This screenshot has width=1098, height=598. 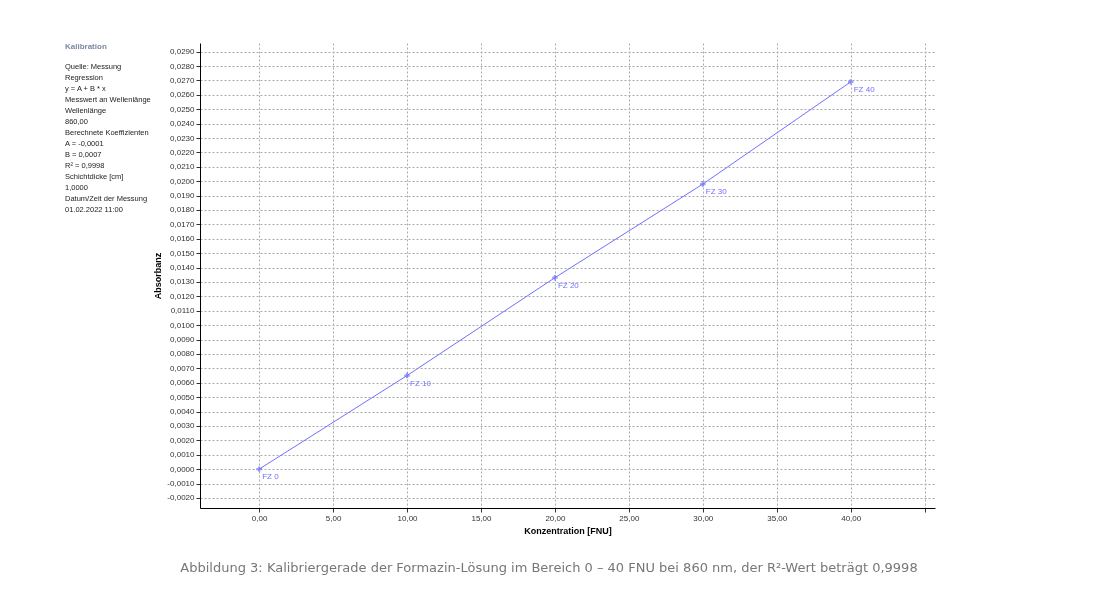 I want to click on y-axis-title: Absorbanz, so click(x=158, y=276).